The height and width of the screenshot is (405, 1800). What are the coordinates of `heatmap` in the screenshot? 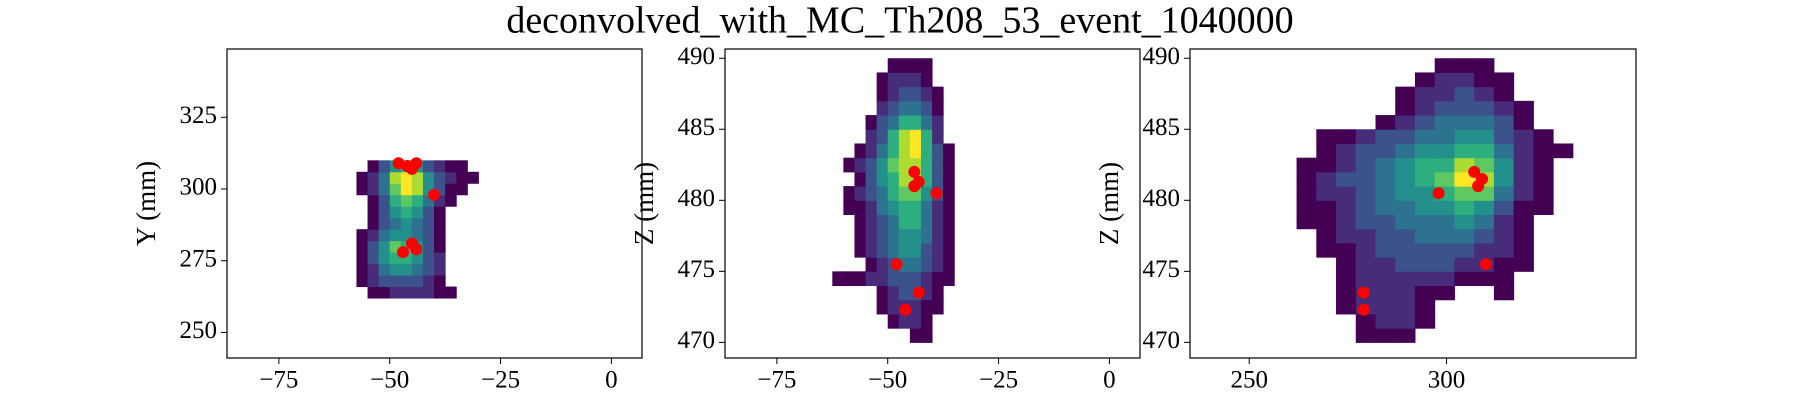 It's located at (417, 229).